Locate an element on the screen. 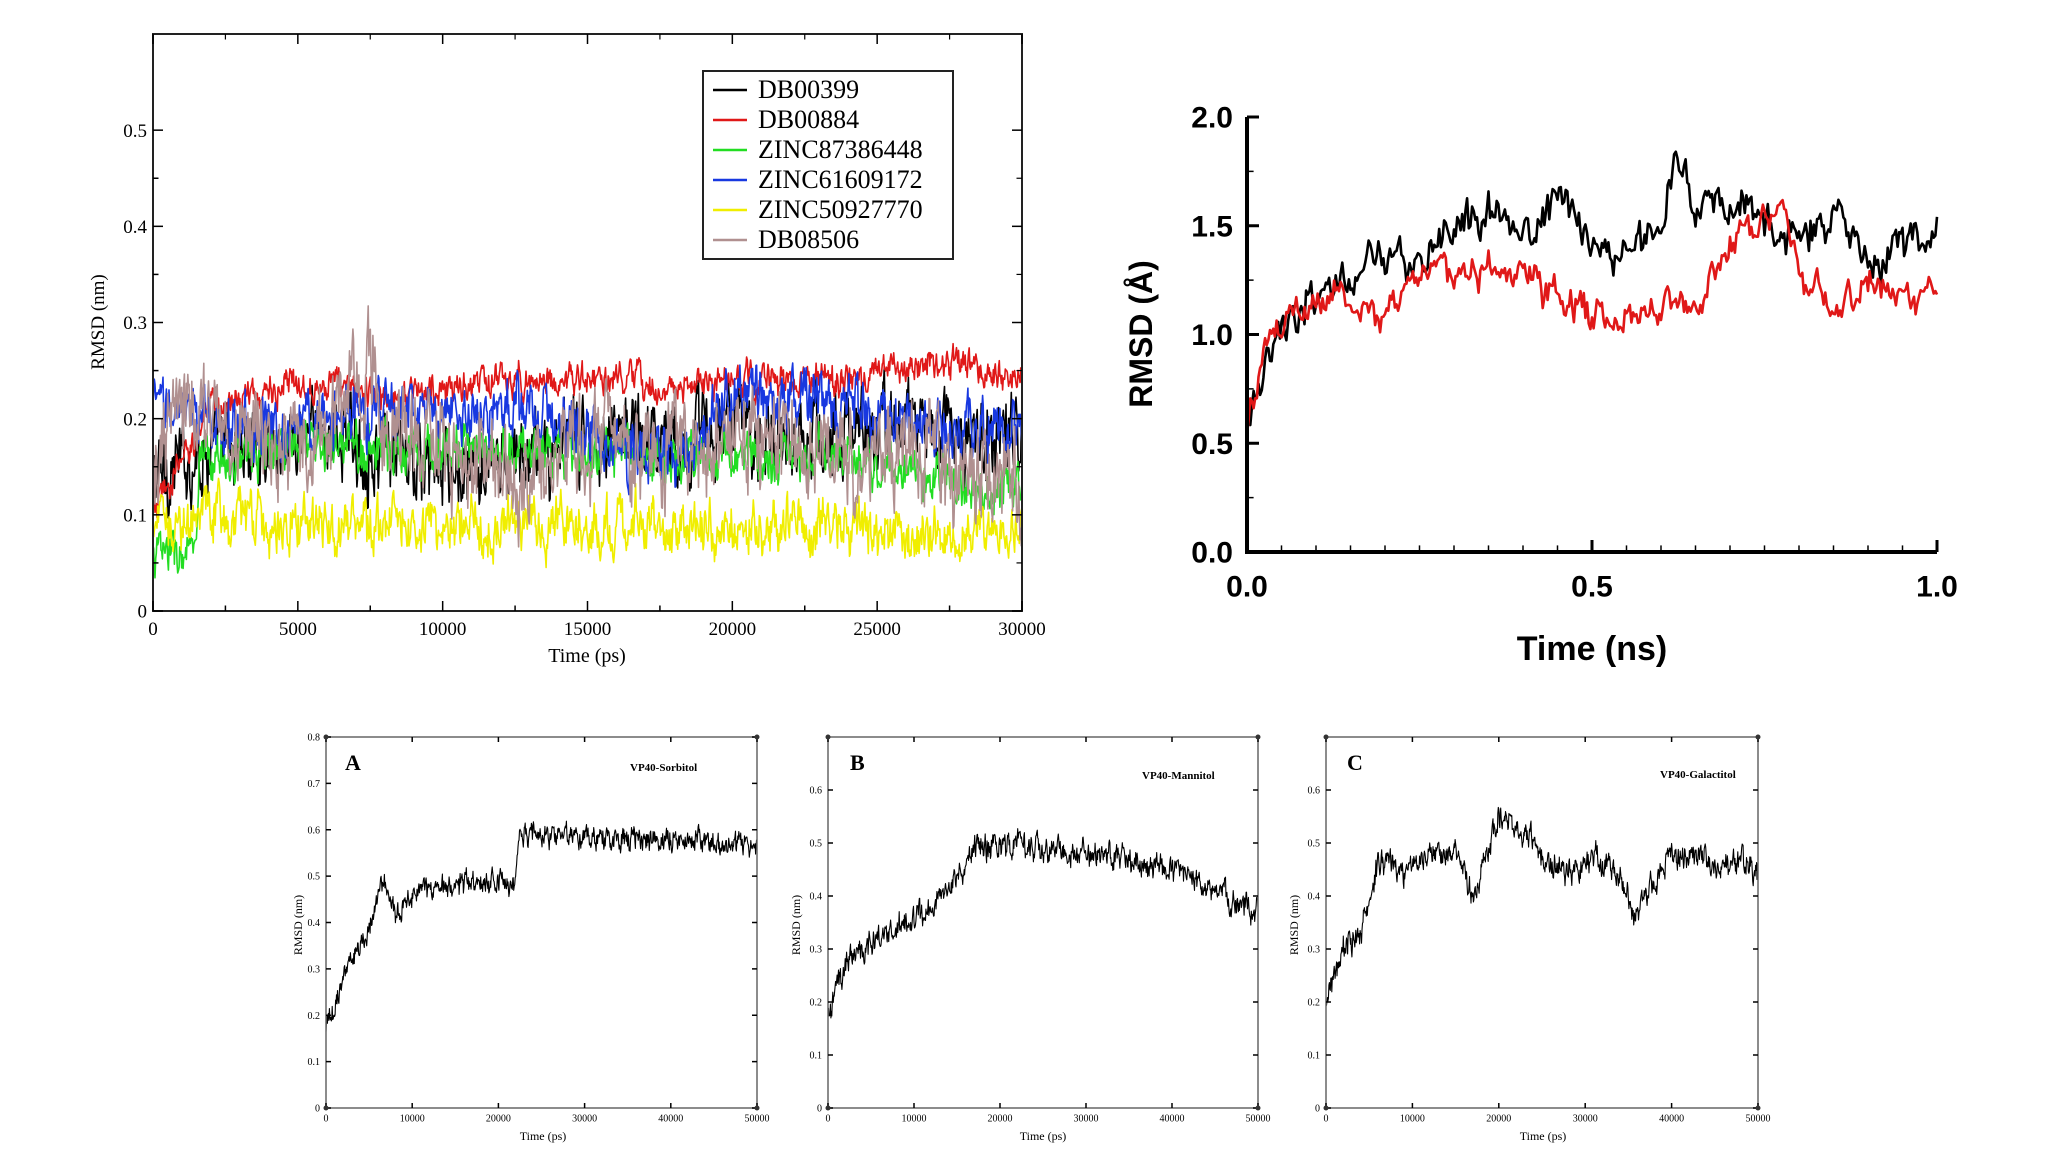 This screenshot has height=1152, width=2048. series-line-zinc50927770 is located at coordinates (587, 523).